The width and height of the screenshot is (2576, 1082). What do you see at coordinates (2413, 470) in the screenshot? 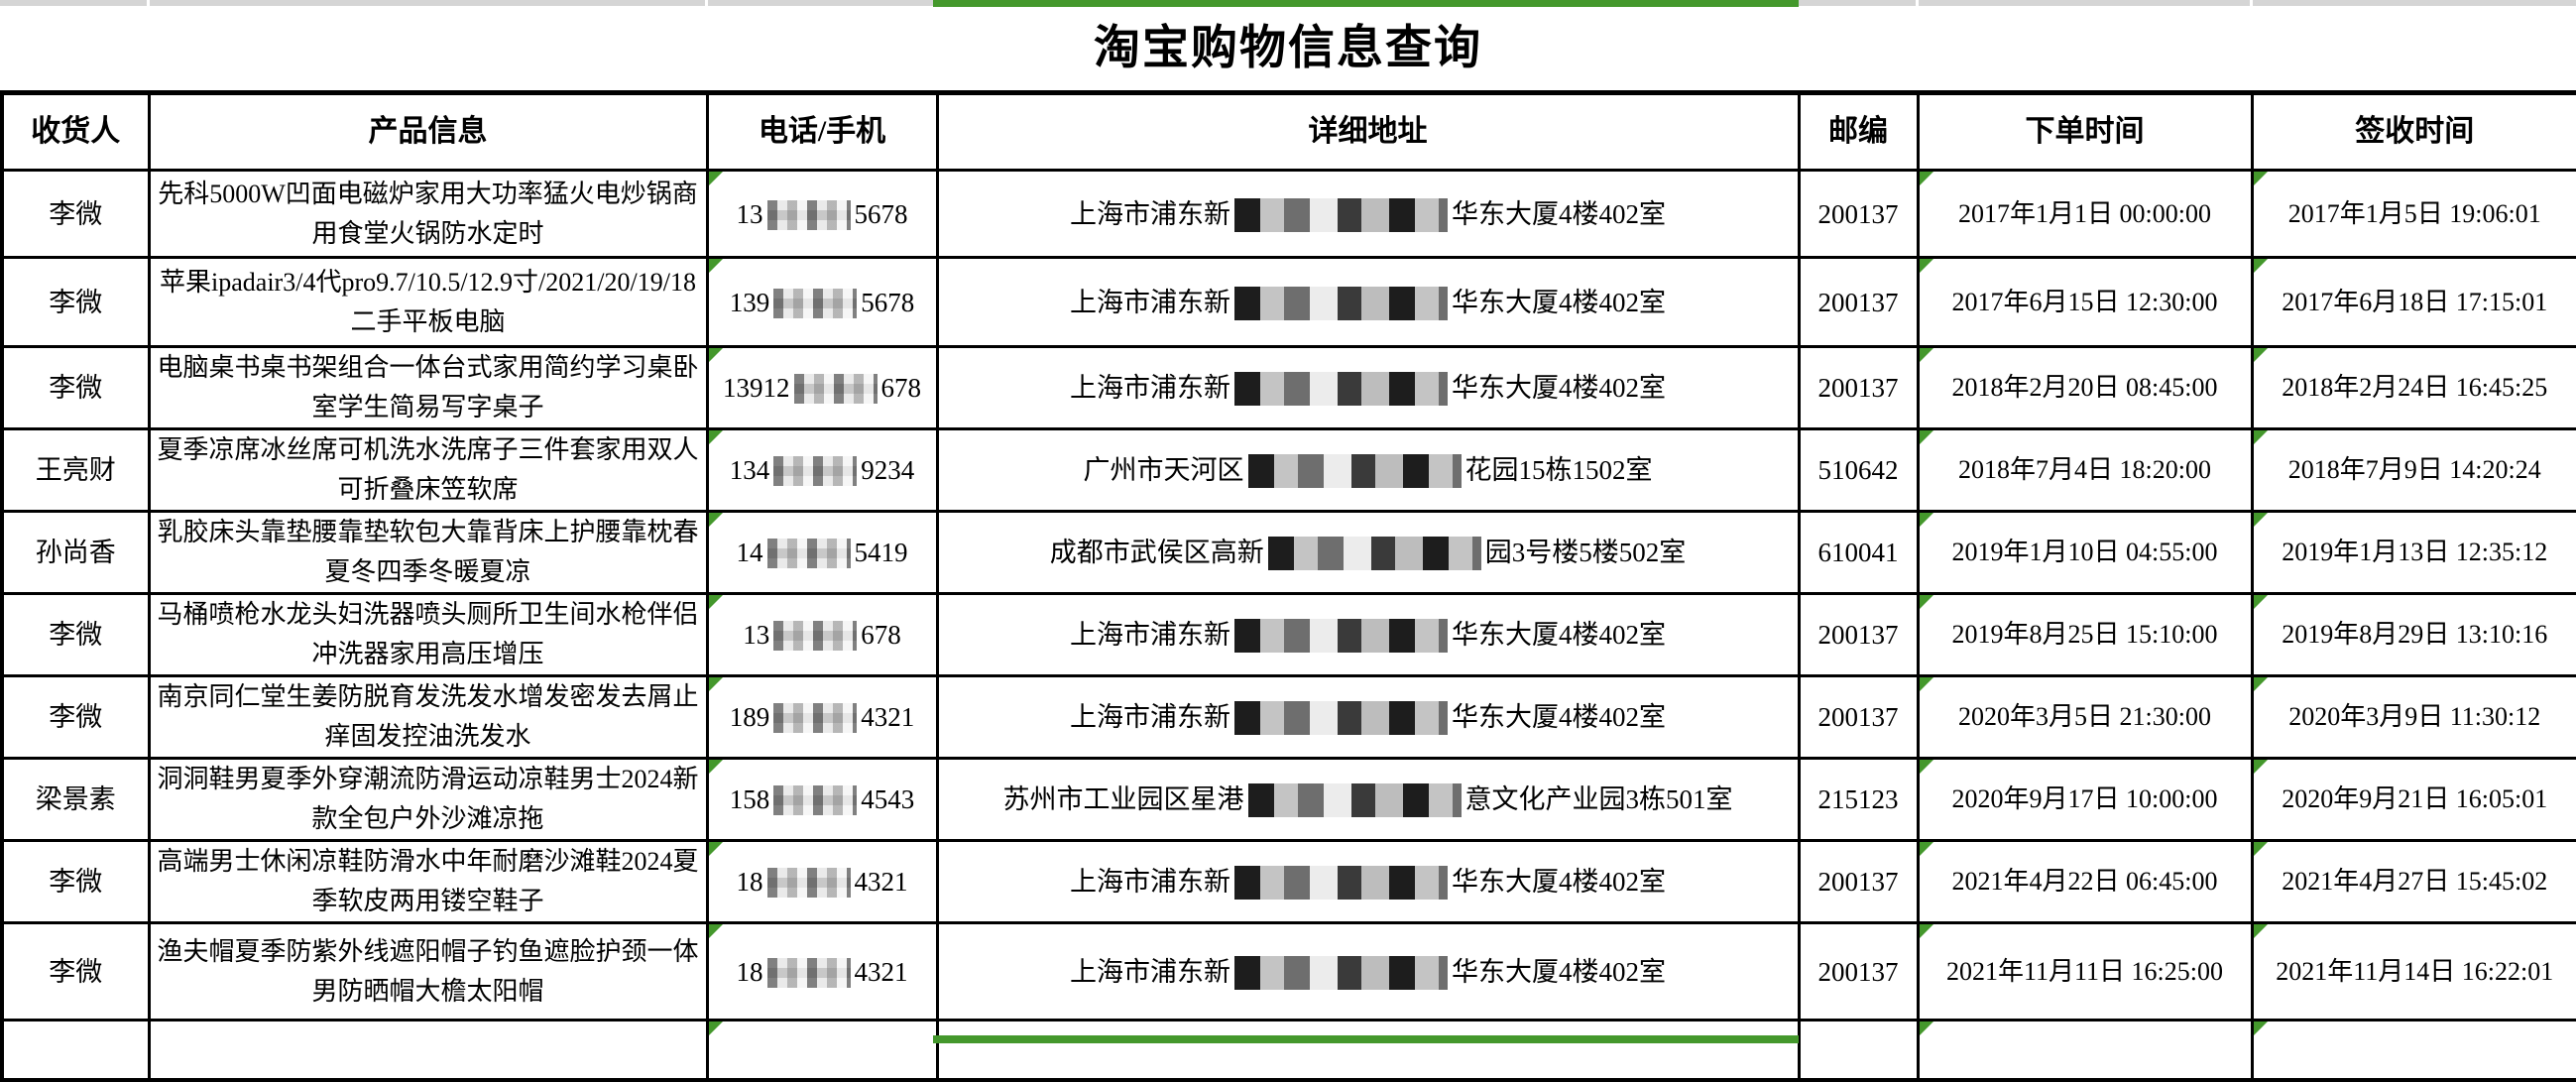
I see `cell-sign-time: 2018年7月9日 14:20:24` at bounding box center [2413, 470].